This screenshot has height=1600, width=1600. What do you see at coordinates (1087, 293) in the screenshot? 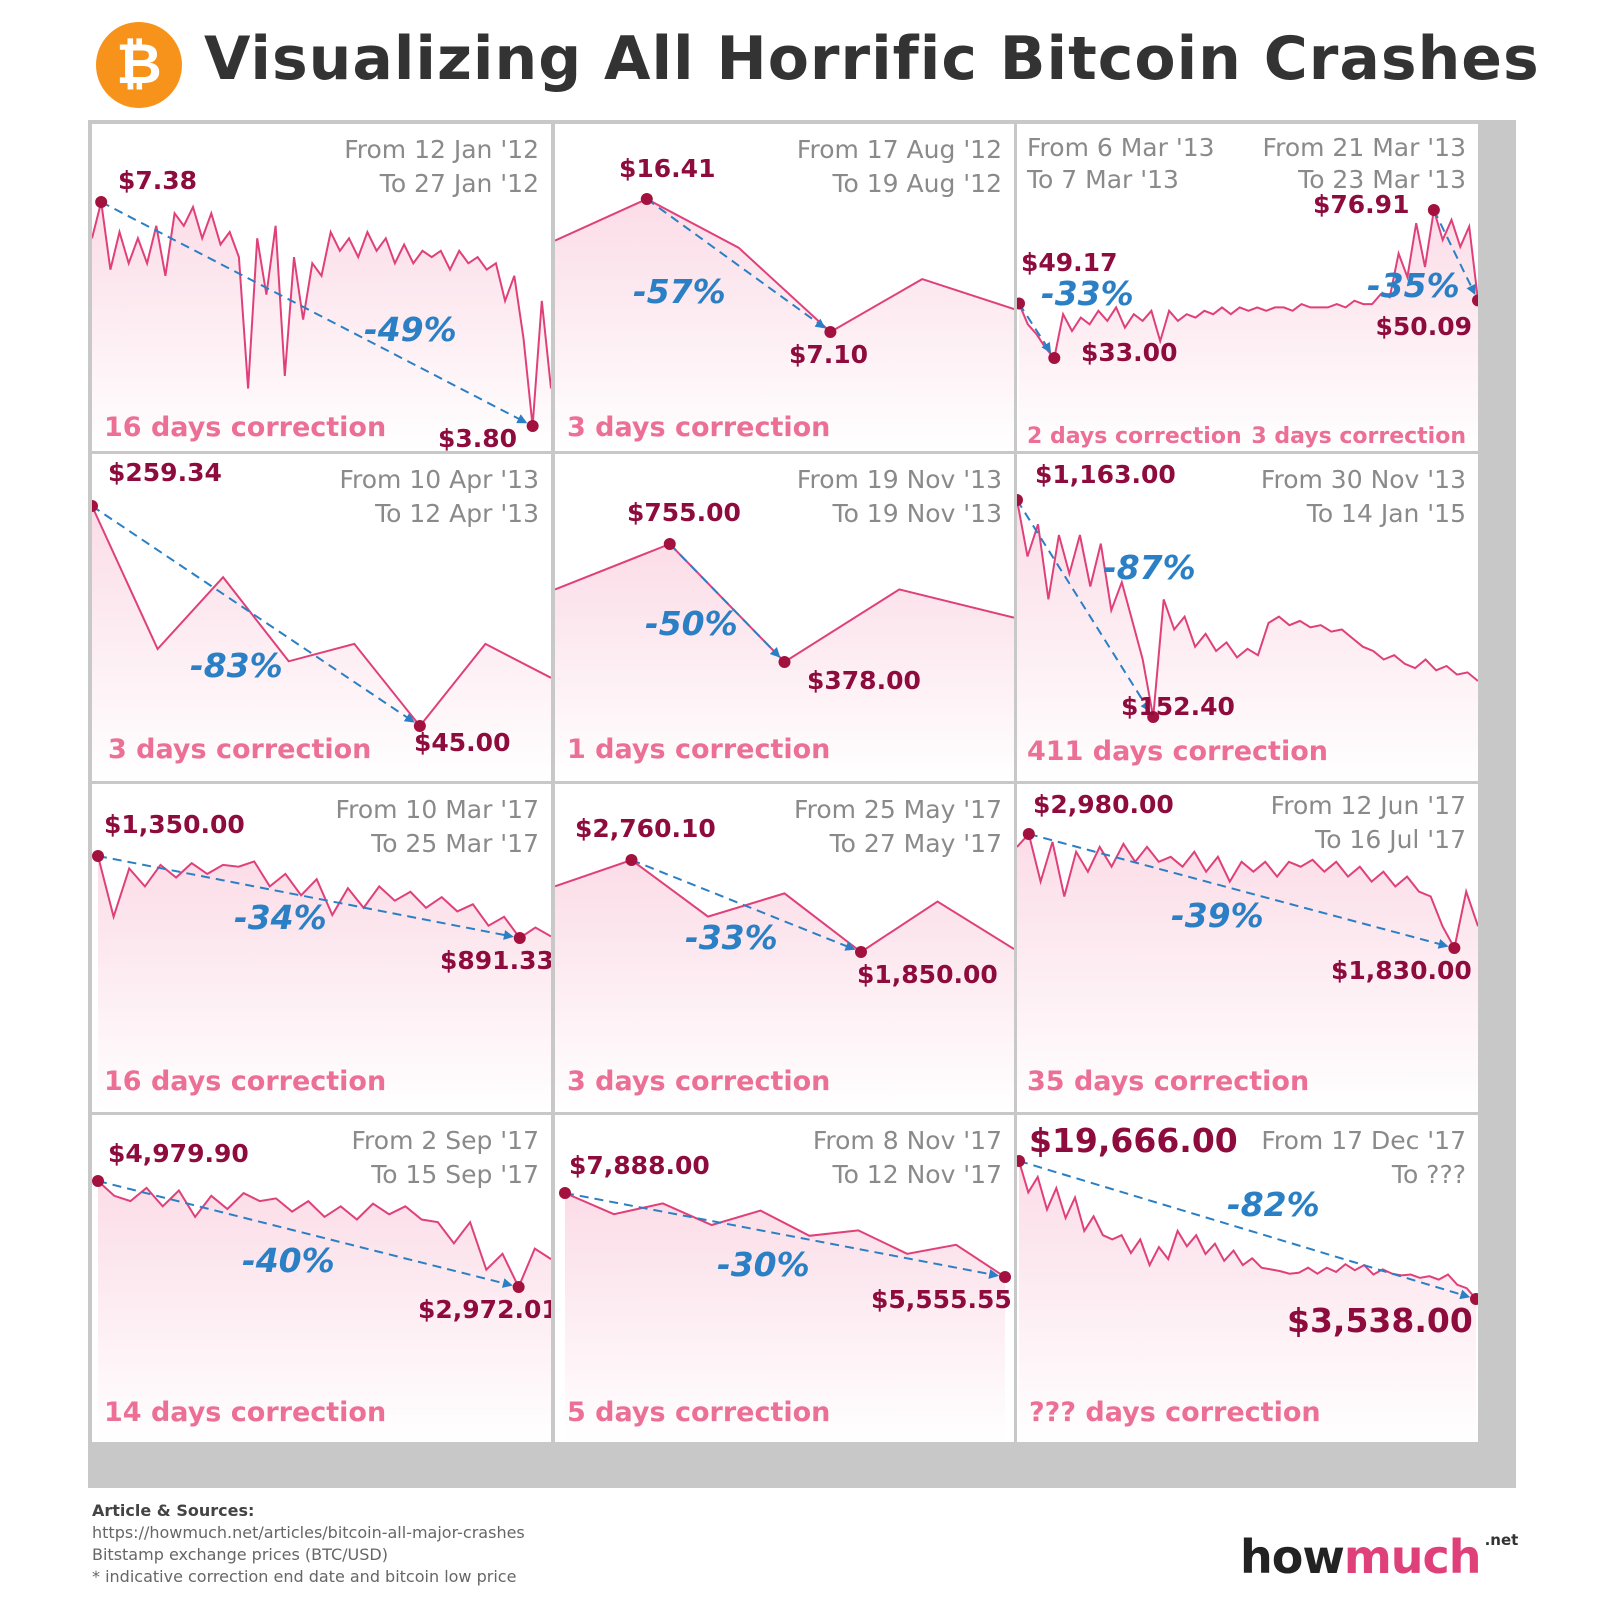
I see `change-pct-a: -33%` at bounding box center [1087, 293].